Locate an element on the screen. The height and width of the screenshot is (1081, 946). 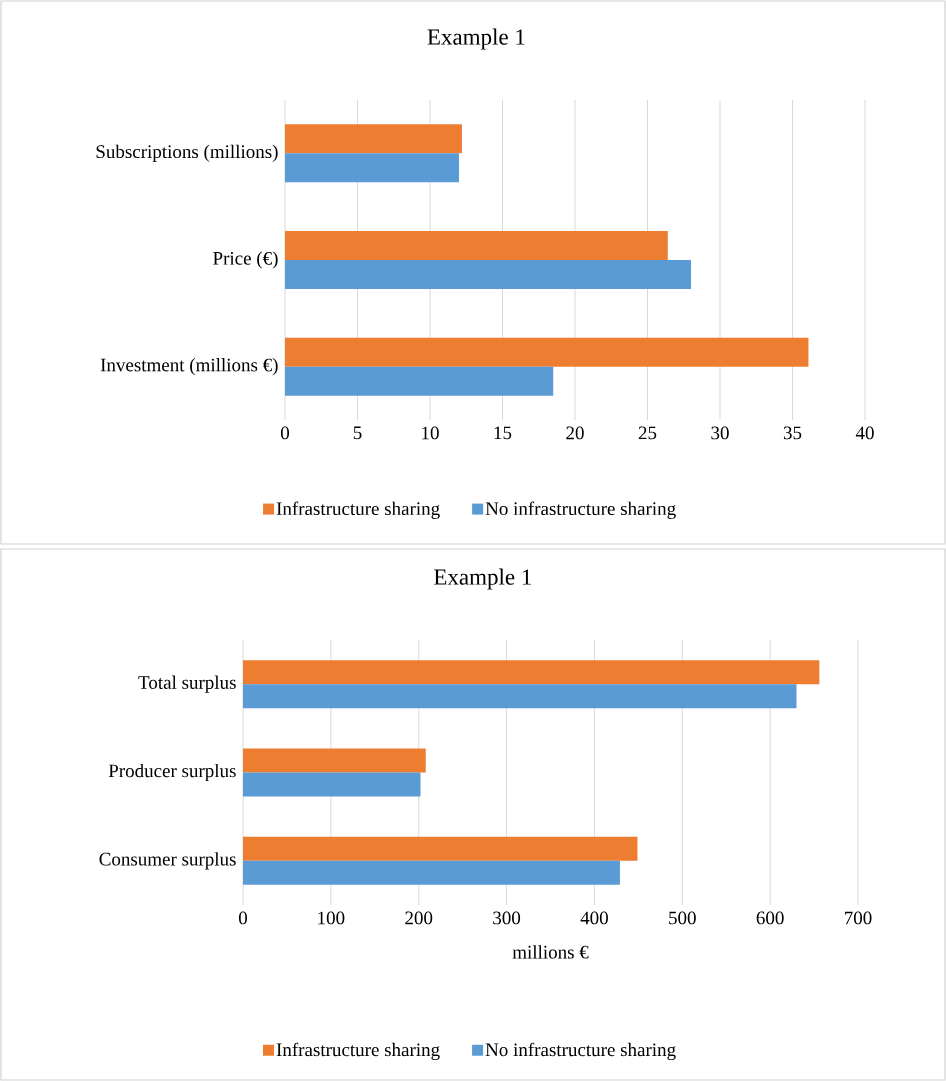
x-tick-label: 200 is located at coordinates (419, 918).